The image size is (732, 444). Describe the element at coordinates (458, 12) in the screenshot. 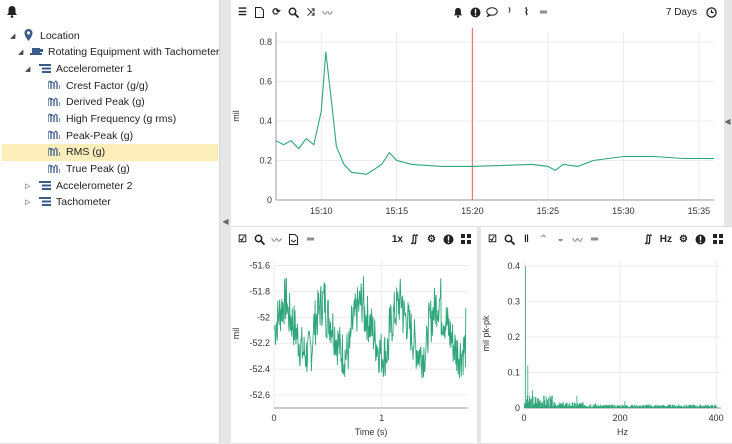

I see `alarm-bell-icon` at that location.